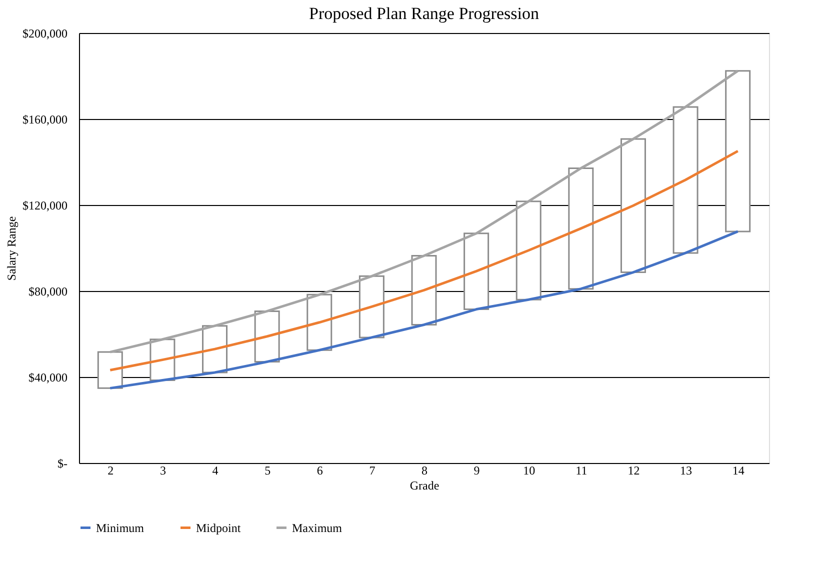 The width and height of the screenshot is (831, 571). I want to click on y-tick-label: $160,000, so click(45, 119).